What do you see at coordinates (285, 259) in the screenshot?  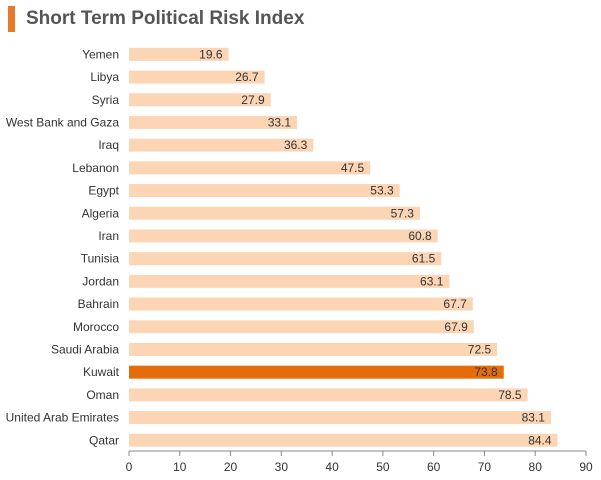 I see `bar-tunisia` at bounding box center [285, 259].